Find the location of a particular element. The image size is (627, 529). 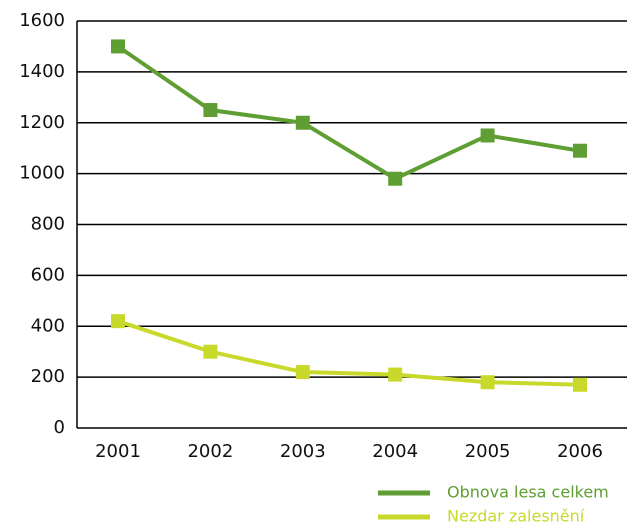

y-tick-label: 1400 is located at coordinates (42, 71).